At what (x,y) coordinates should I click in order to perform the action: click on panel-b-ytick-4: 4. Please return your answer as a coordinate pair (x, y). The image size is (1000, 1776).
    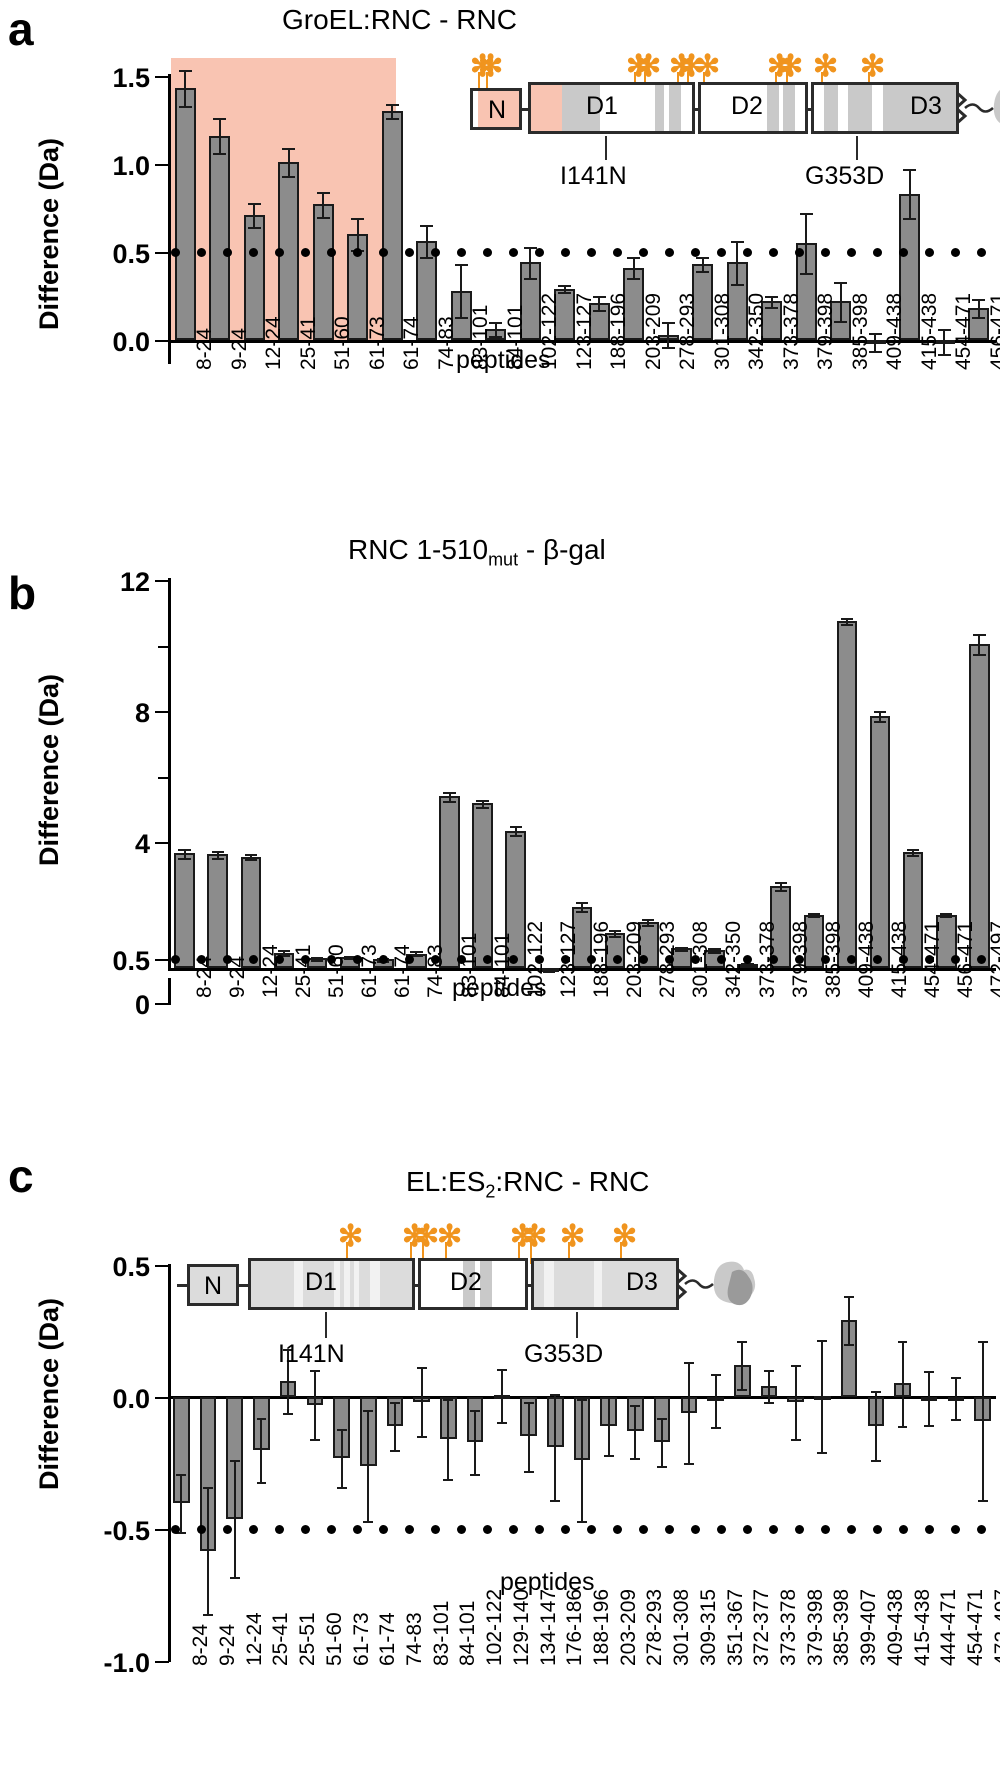
    Looking at the image, I should click on (142, 844).